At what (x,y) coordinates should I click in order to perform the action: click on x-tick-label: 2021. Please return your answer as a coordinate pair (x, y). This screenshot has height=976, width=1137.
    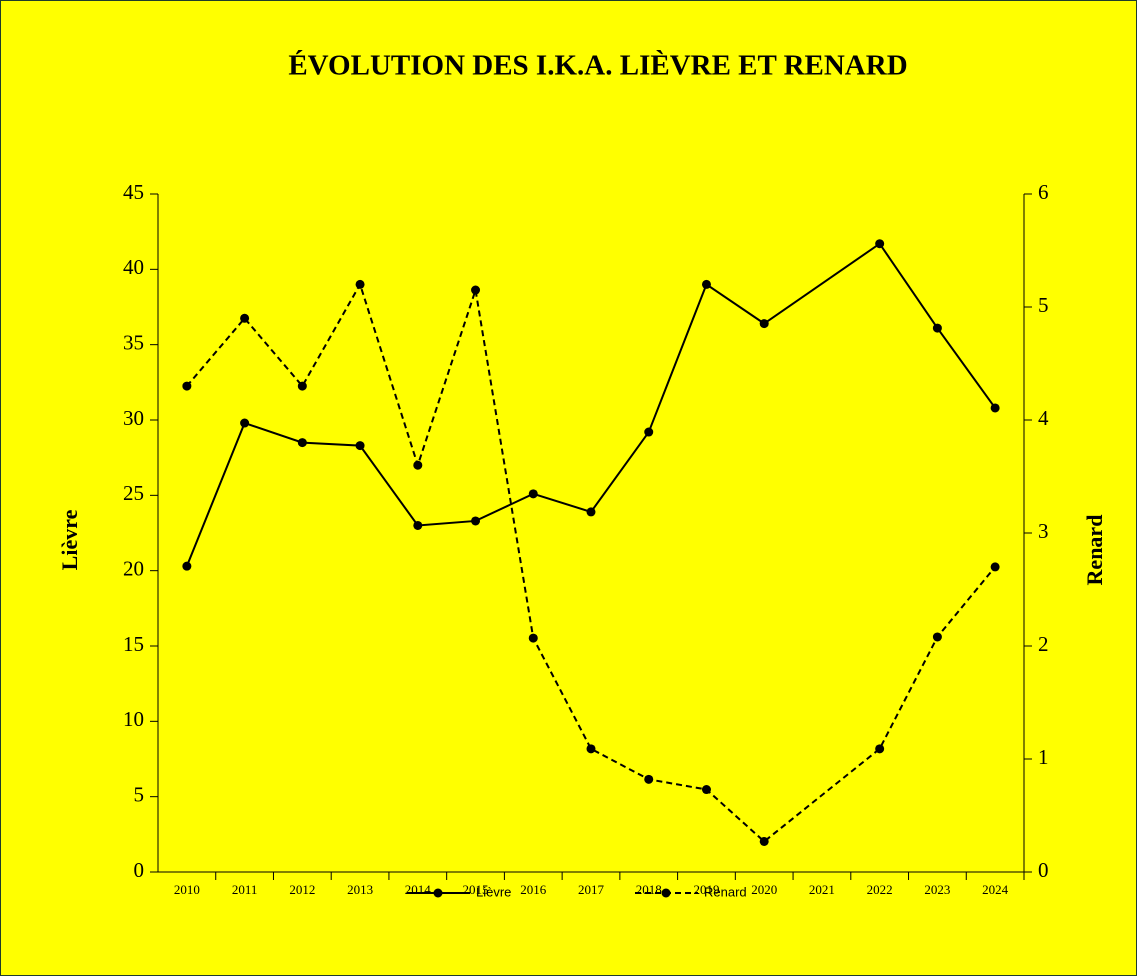
    Looking at the image, I should click on (822, 889).